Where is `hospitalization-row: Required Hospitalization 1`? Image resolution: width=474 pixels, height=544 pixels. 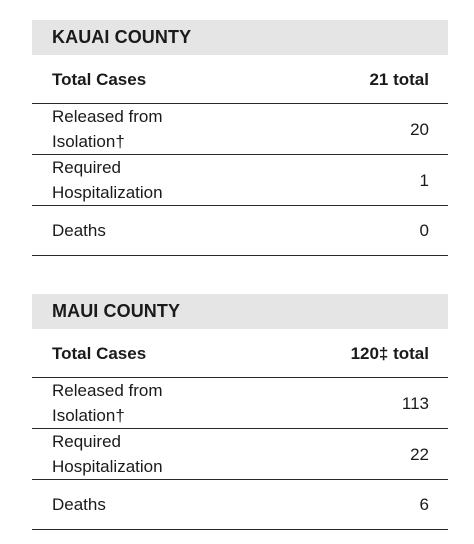
hospitalization-row: Required Hospitalization 1 is located at coordinates (240, 180).